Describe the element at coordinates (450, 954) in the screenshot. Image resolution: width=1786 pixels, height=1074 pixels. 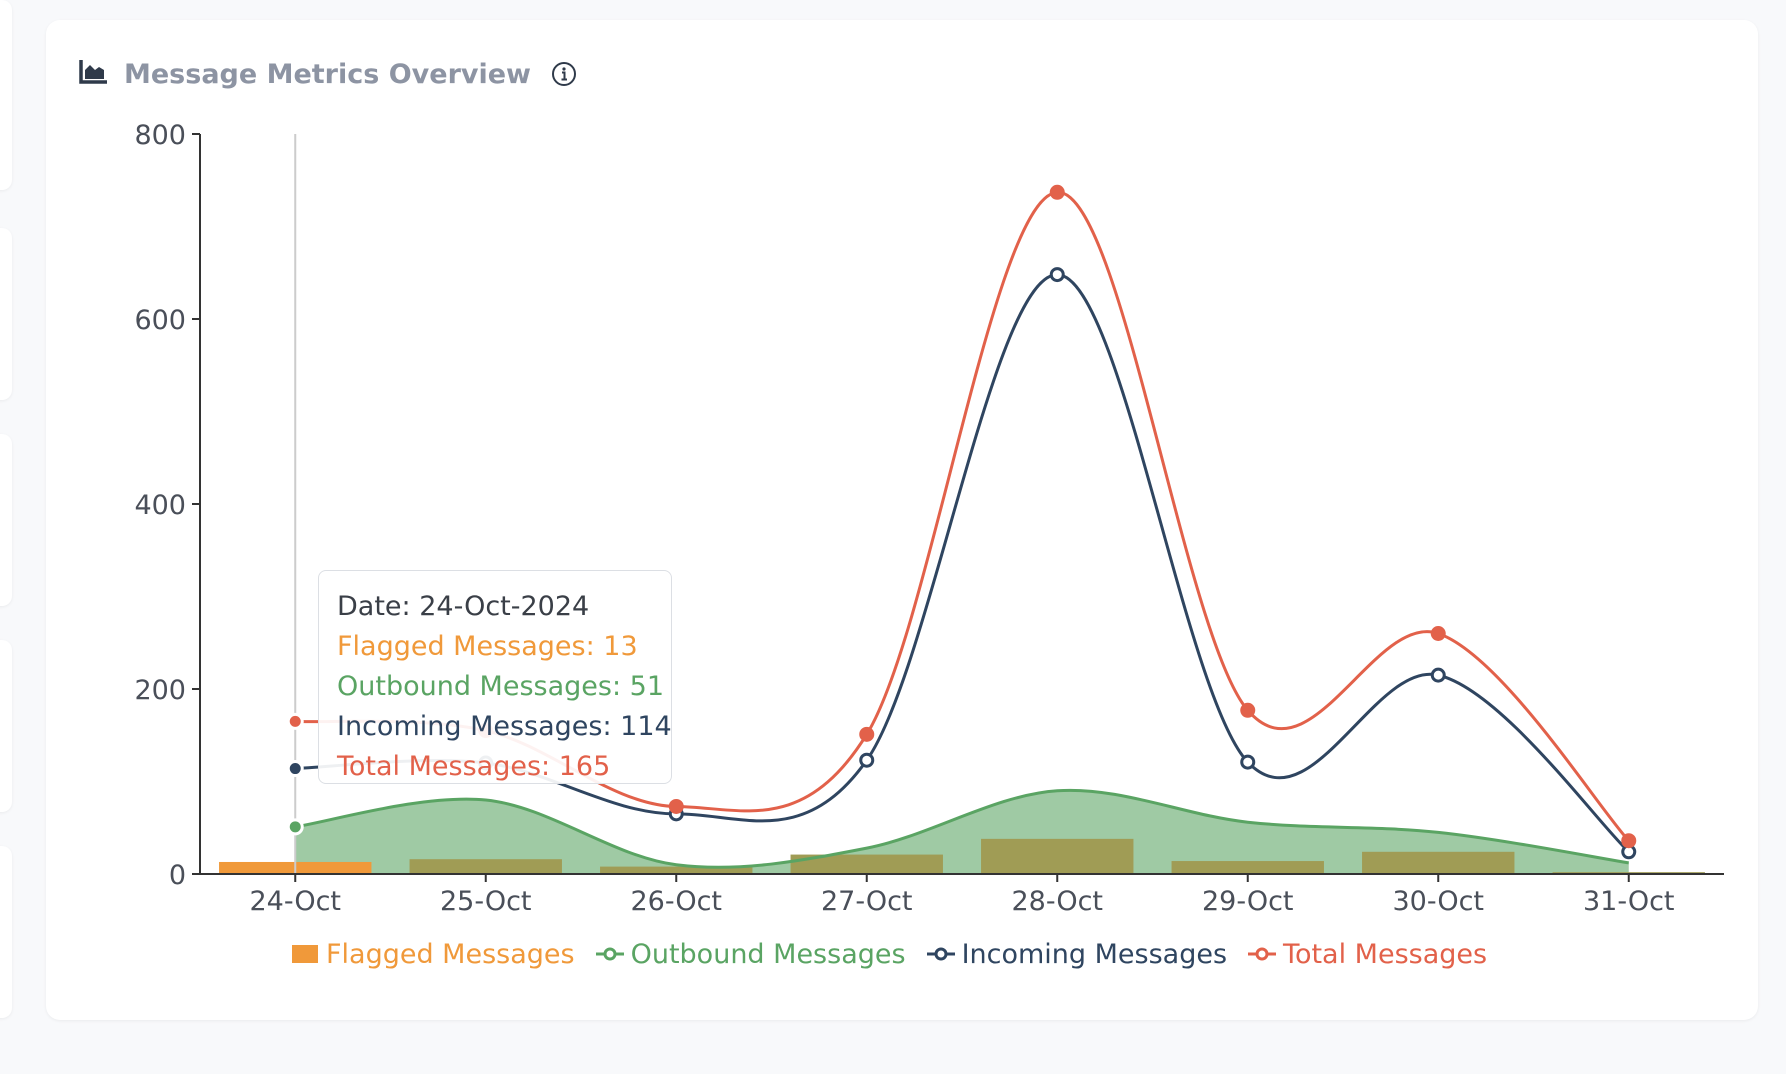
I see `legend-label-flagged: Flagged Messages` at that location.